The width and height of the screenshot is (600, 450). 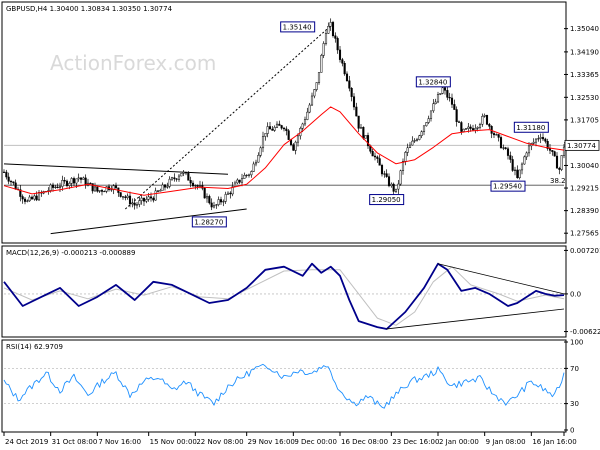 I want to click on x-tick-label: 16 Dec 08:00, so click(x=364, y=442).